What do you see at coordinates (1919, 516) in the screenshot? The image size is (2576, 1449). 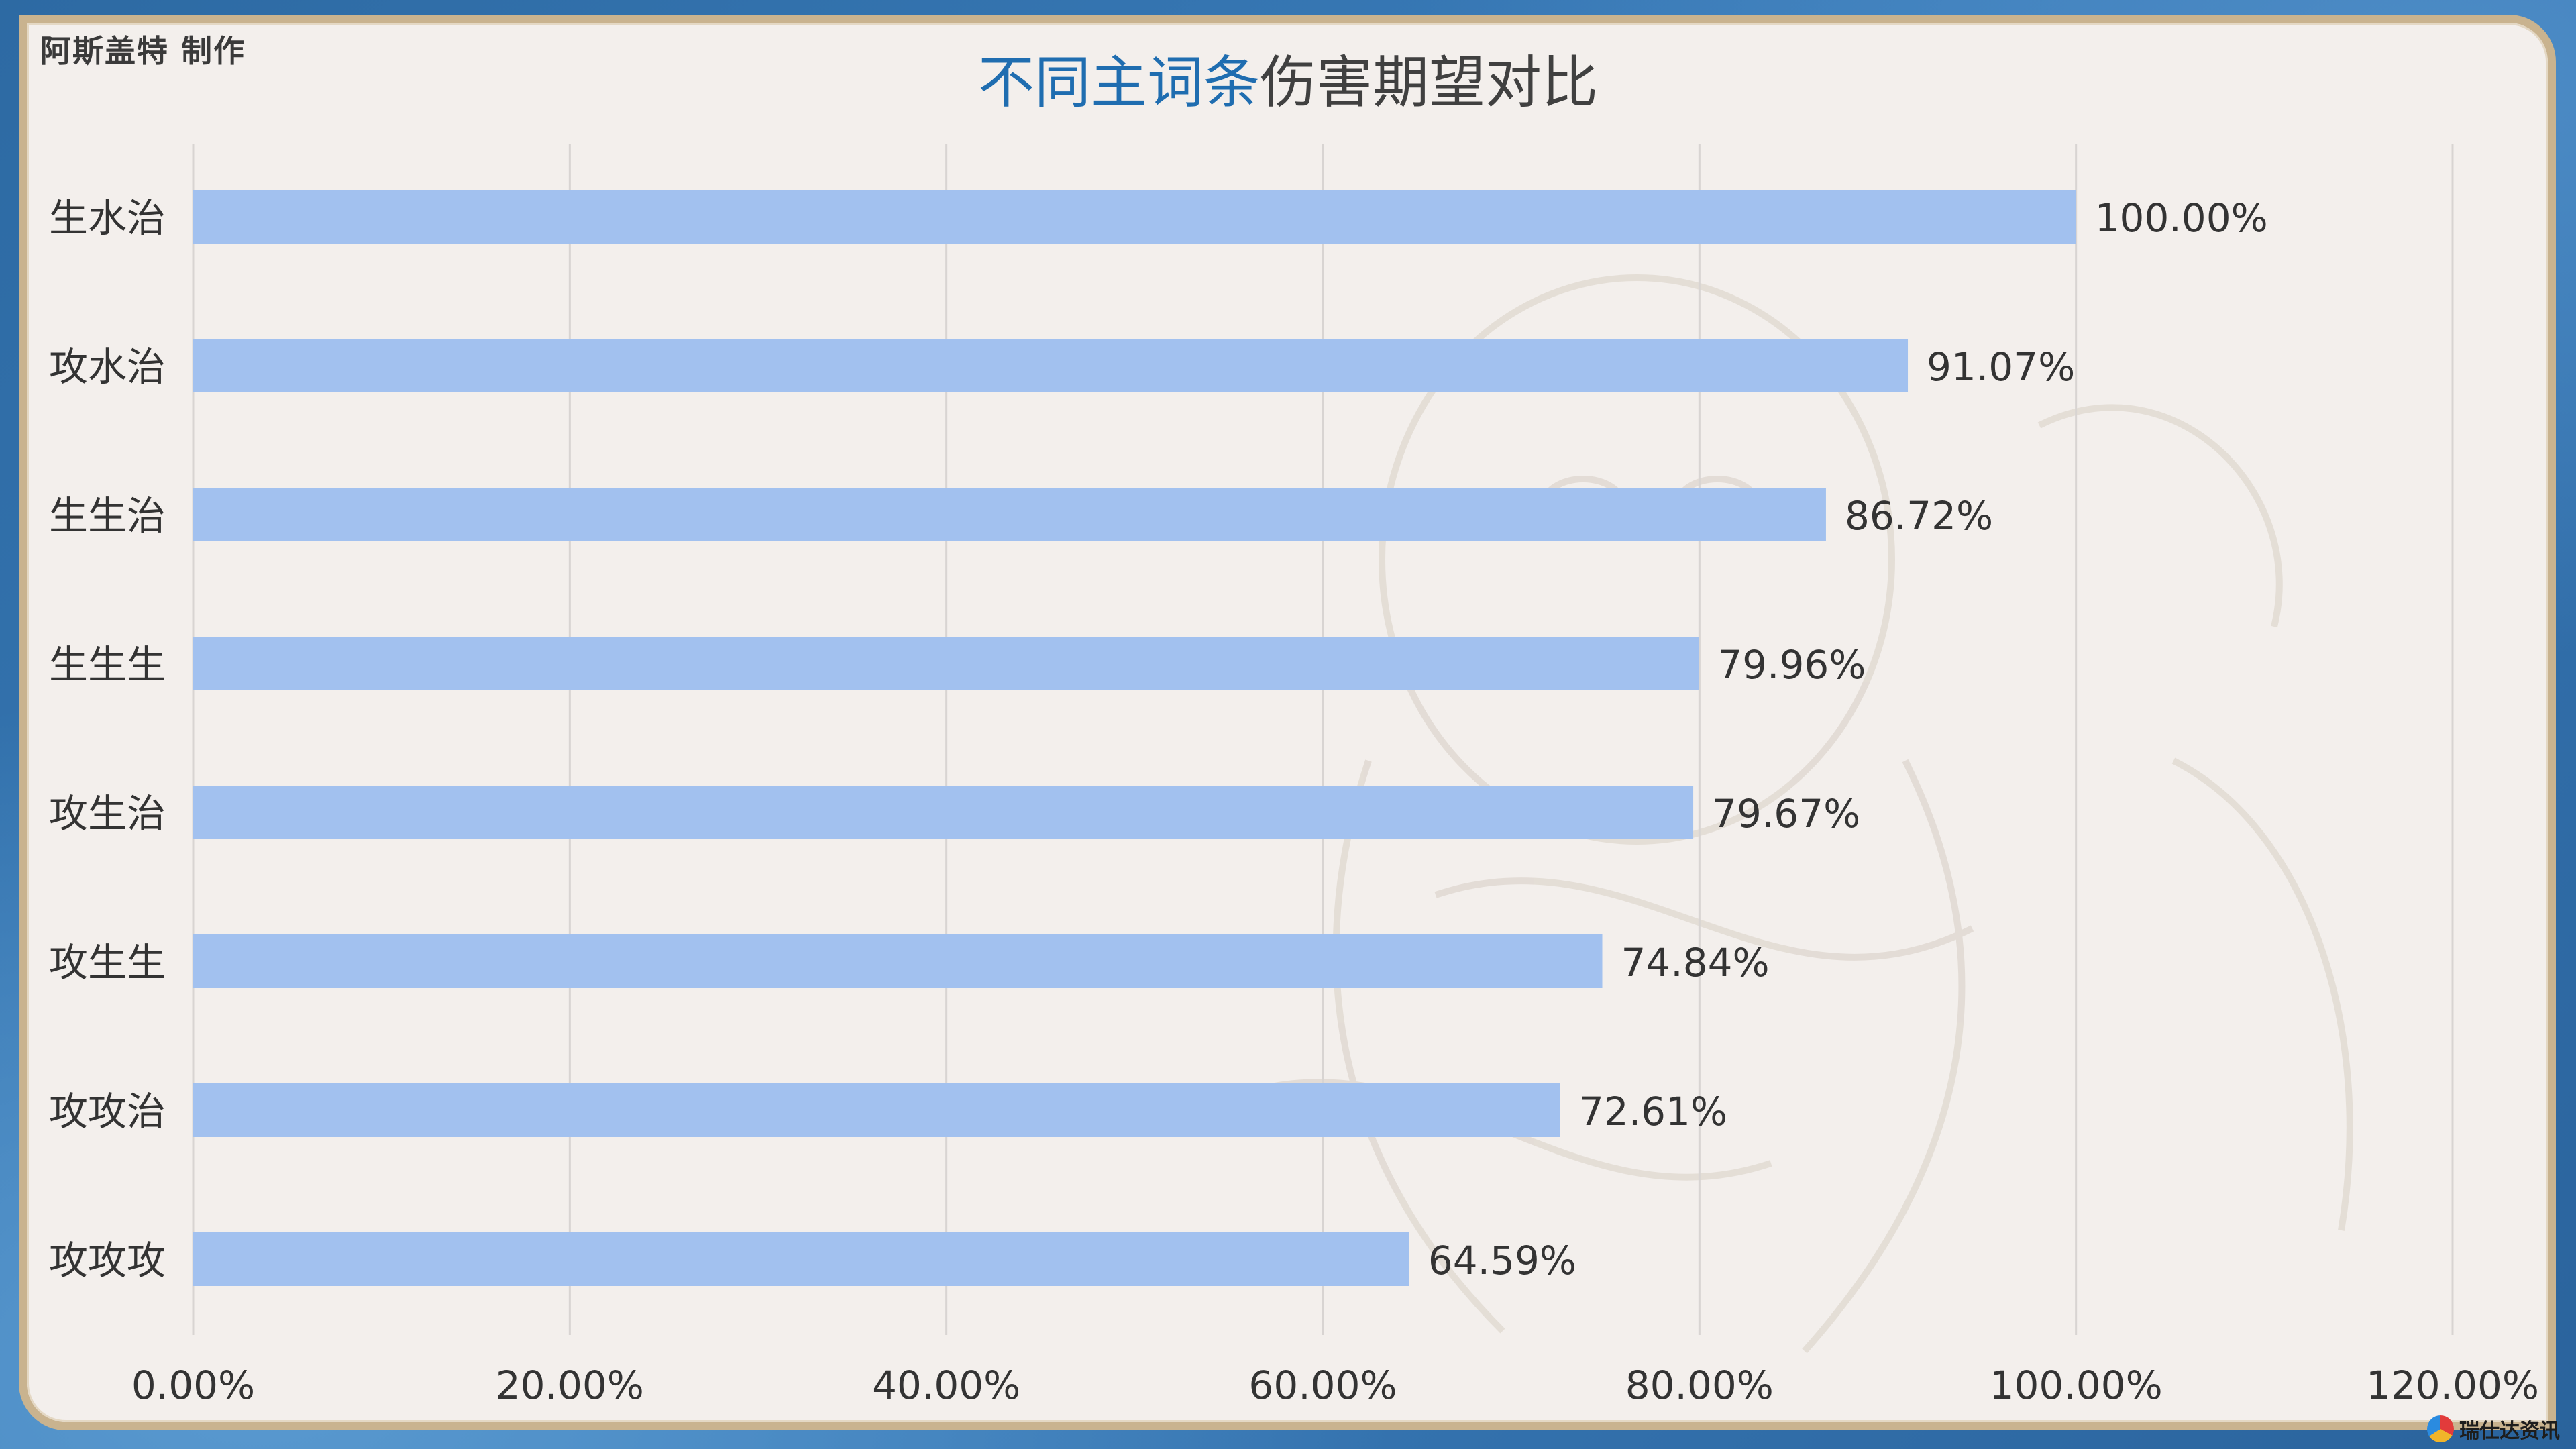 I see `data-label: 86.72%` at bounding box center [1919, 516].